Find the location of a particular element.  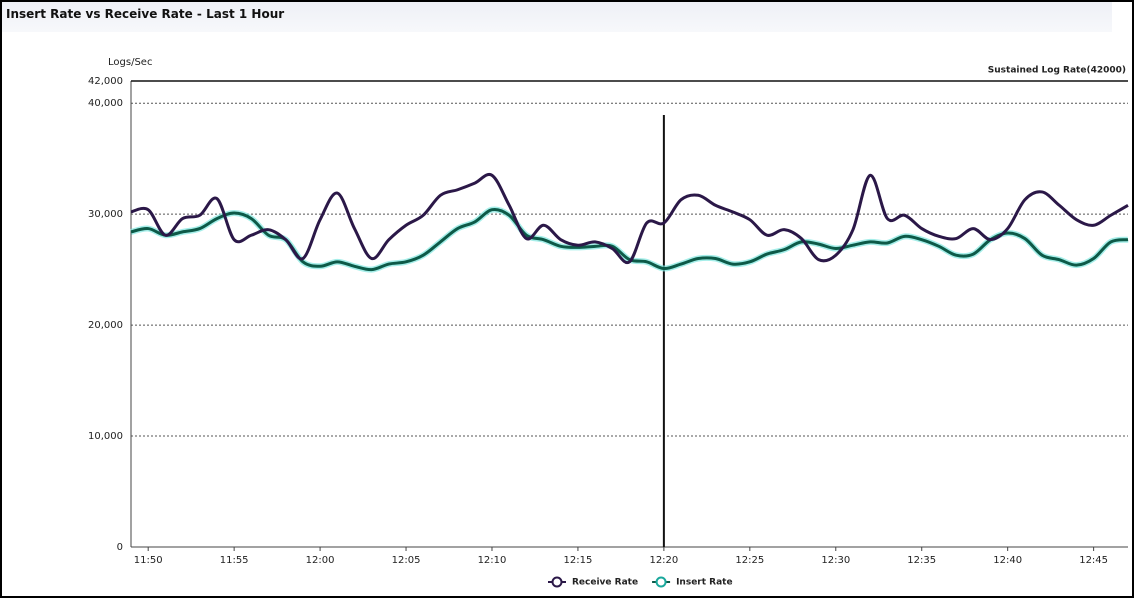

x-tick-label: 12:20 is located at coordinates (663, 560).